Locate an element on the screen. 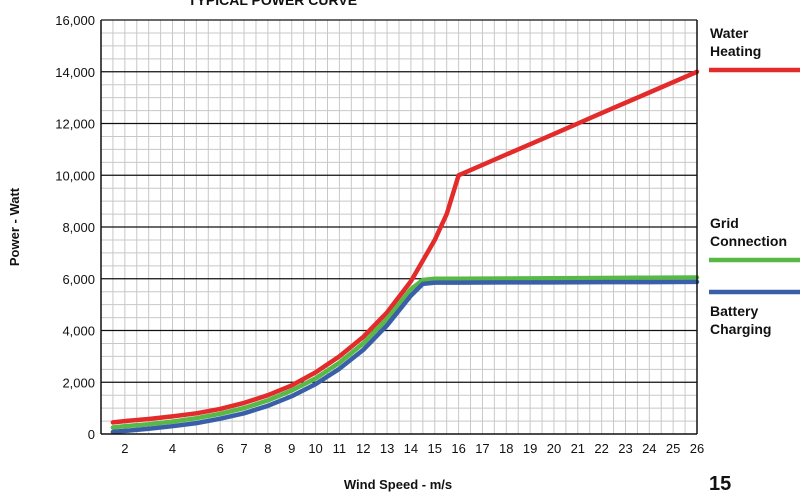 The width and height of the screenshot is (809, 497). legend-label: Grid is located at coordinates (724, 223).